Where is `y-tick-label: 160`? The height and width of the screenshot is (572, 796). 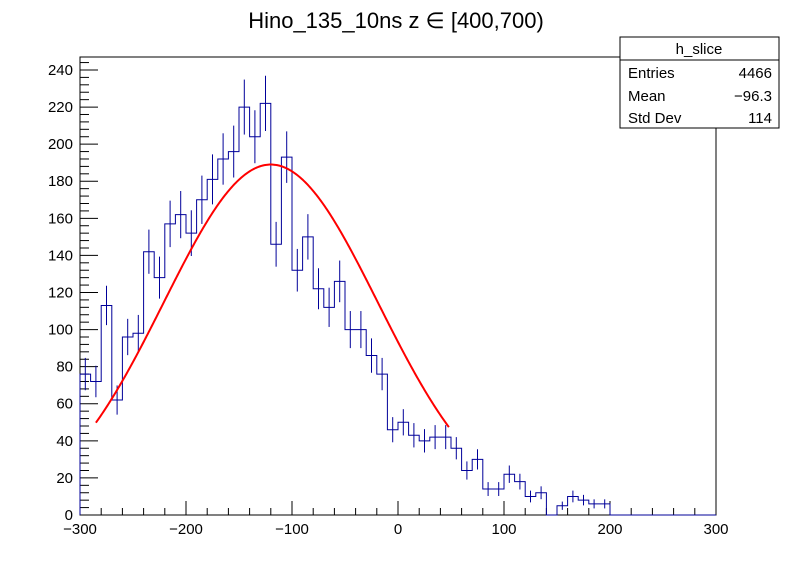 y-tick-label: 160 is located at coordinates (60, 218).